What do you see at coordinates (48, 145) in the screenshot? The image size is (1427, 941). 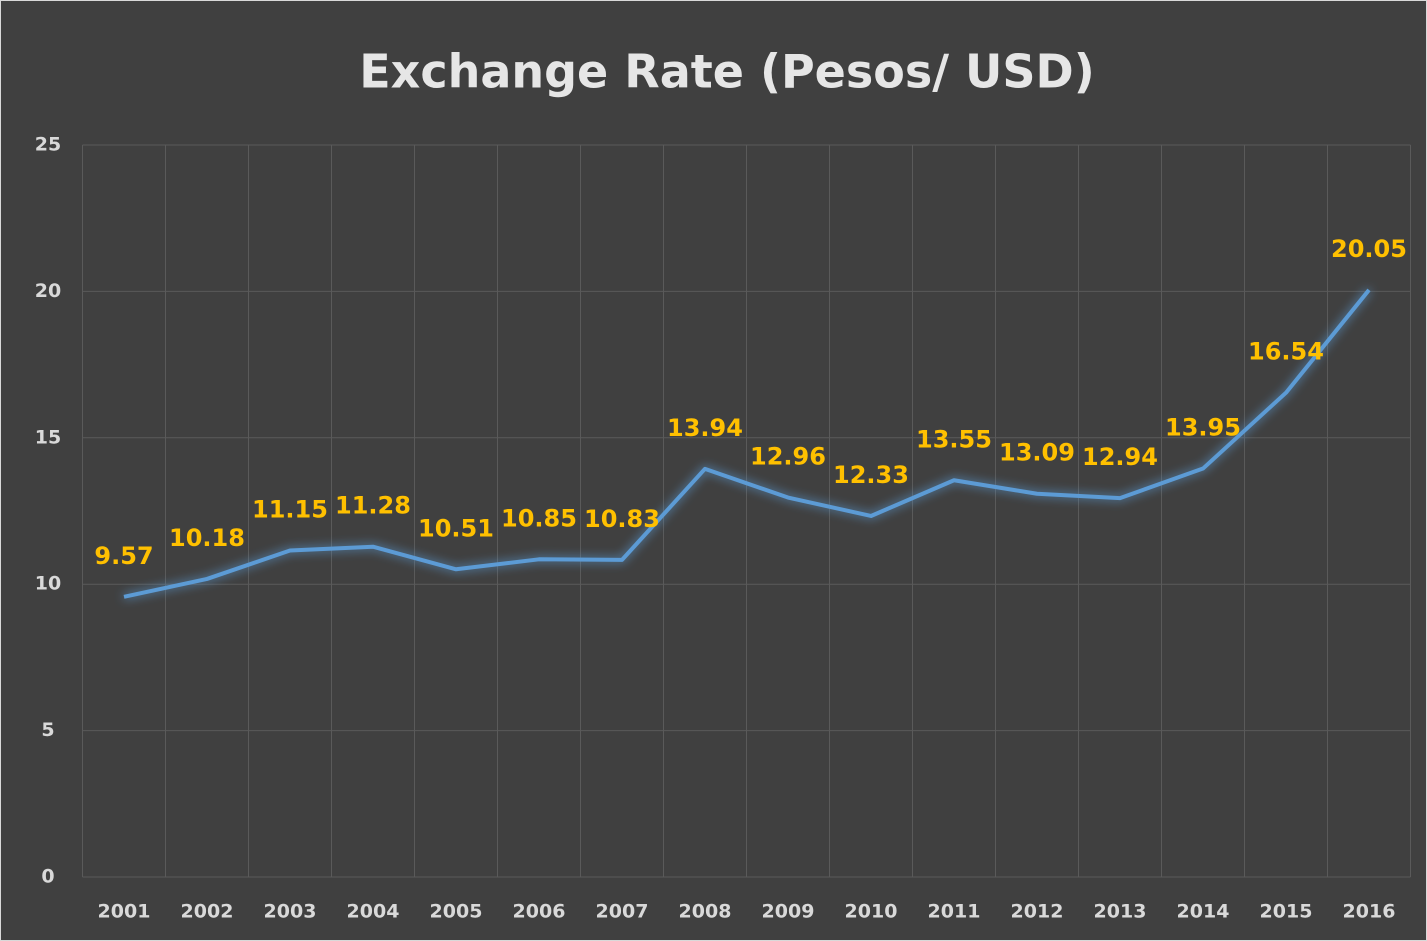 I see `y-tick-label: 25` at bounding box center [48, 145].